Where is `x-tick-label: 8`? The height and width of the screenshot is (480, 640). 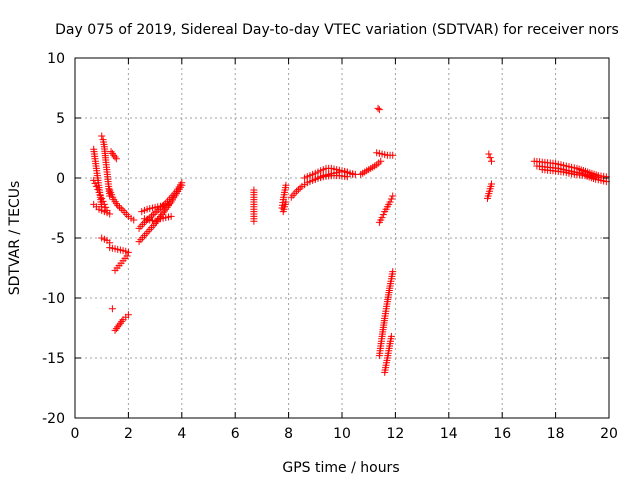 x-tick-label: 8 is located at coordinates (288, 434).